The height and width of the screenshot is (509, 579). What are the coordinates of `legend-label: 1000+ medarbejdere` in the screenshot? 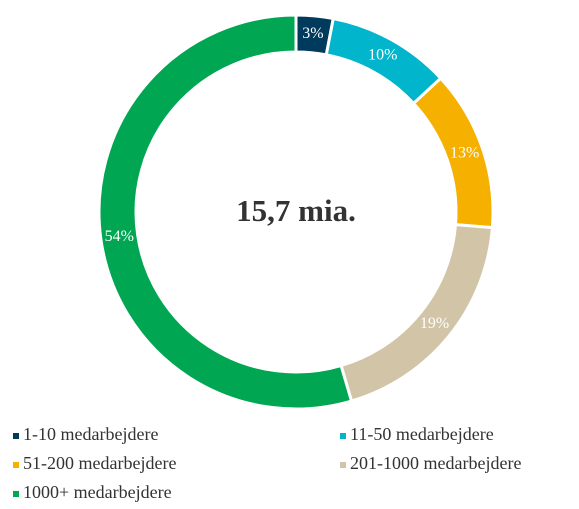 It's located at (97, 492).